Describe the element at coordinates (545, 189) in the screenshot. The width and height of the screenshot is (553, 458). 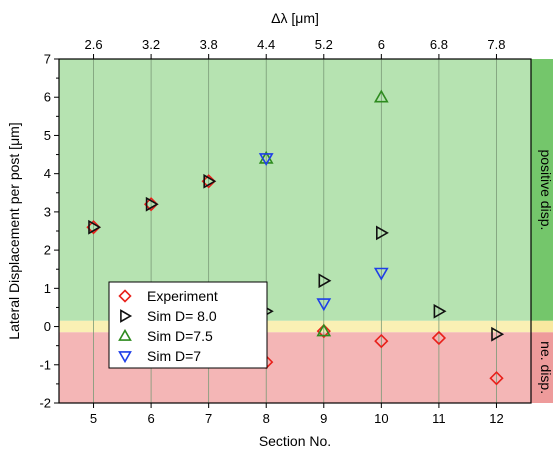
I see `region-label: positive disp.` at that location.